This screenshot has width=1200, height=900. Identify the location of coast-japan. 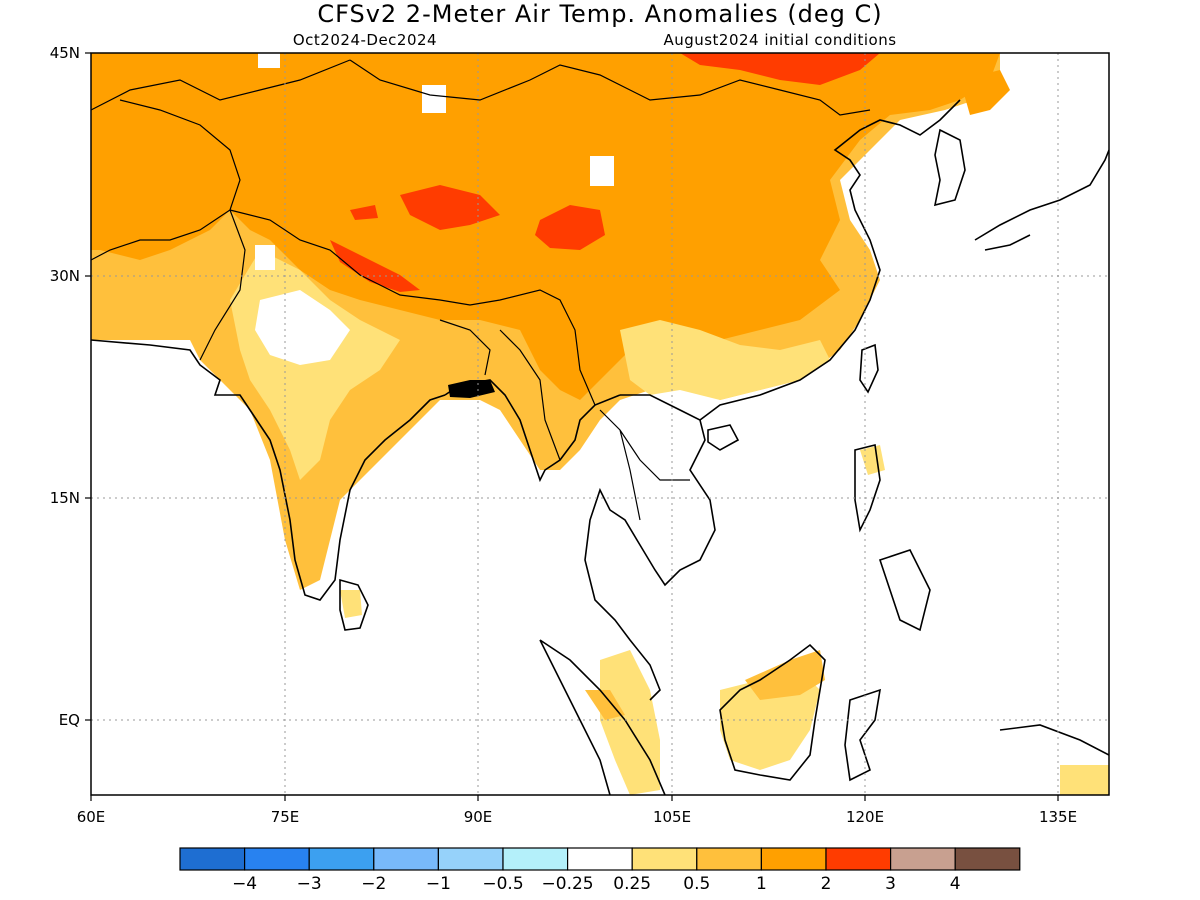
(1041, 200).